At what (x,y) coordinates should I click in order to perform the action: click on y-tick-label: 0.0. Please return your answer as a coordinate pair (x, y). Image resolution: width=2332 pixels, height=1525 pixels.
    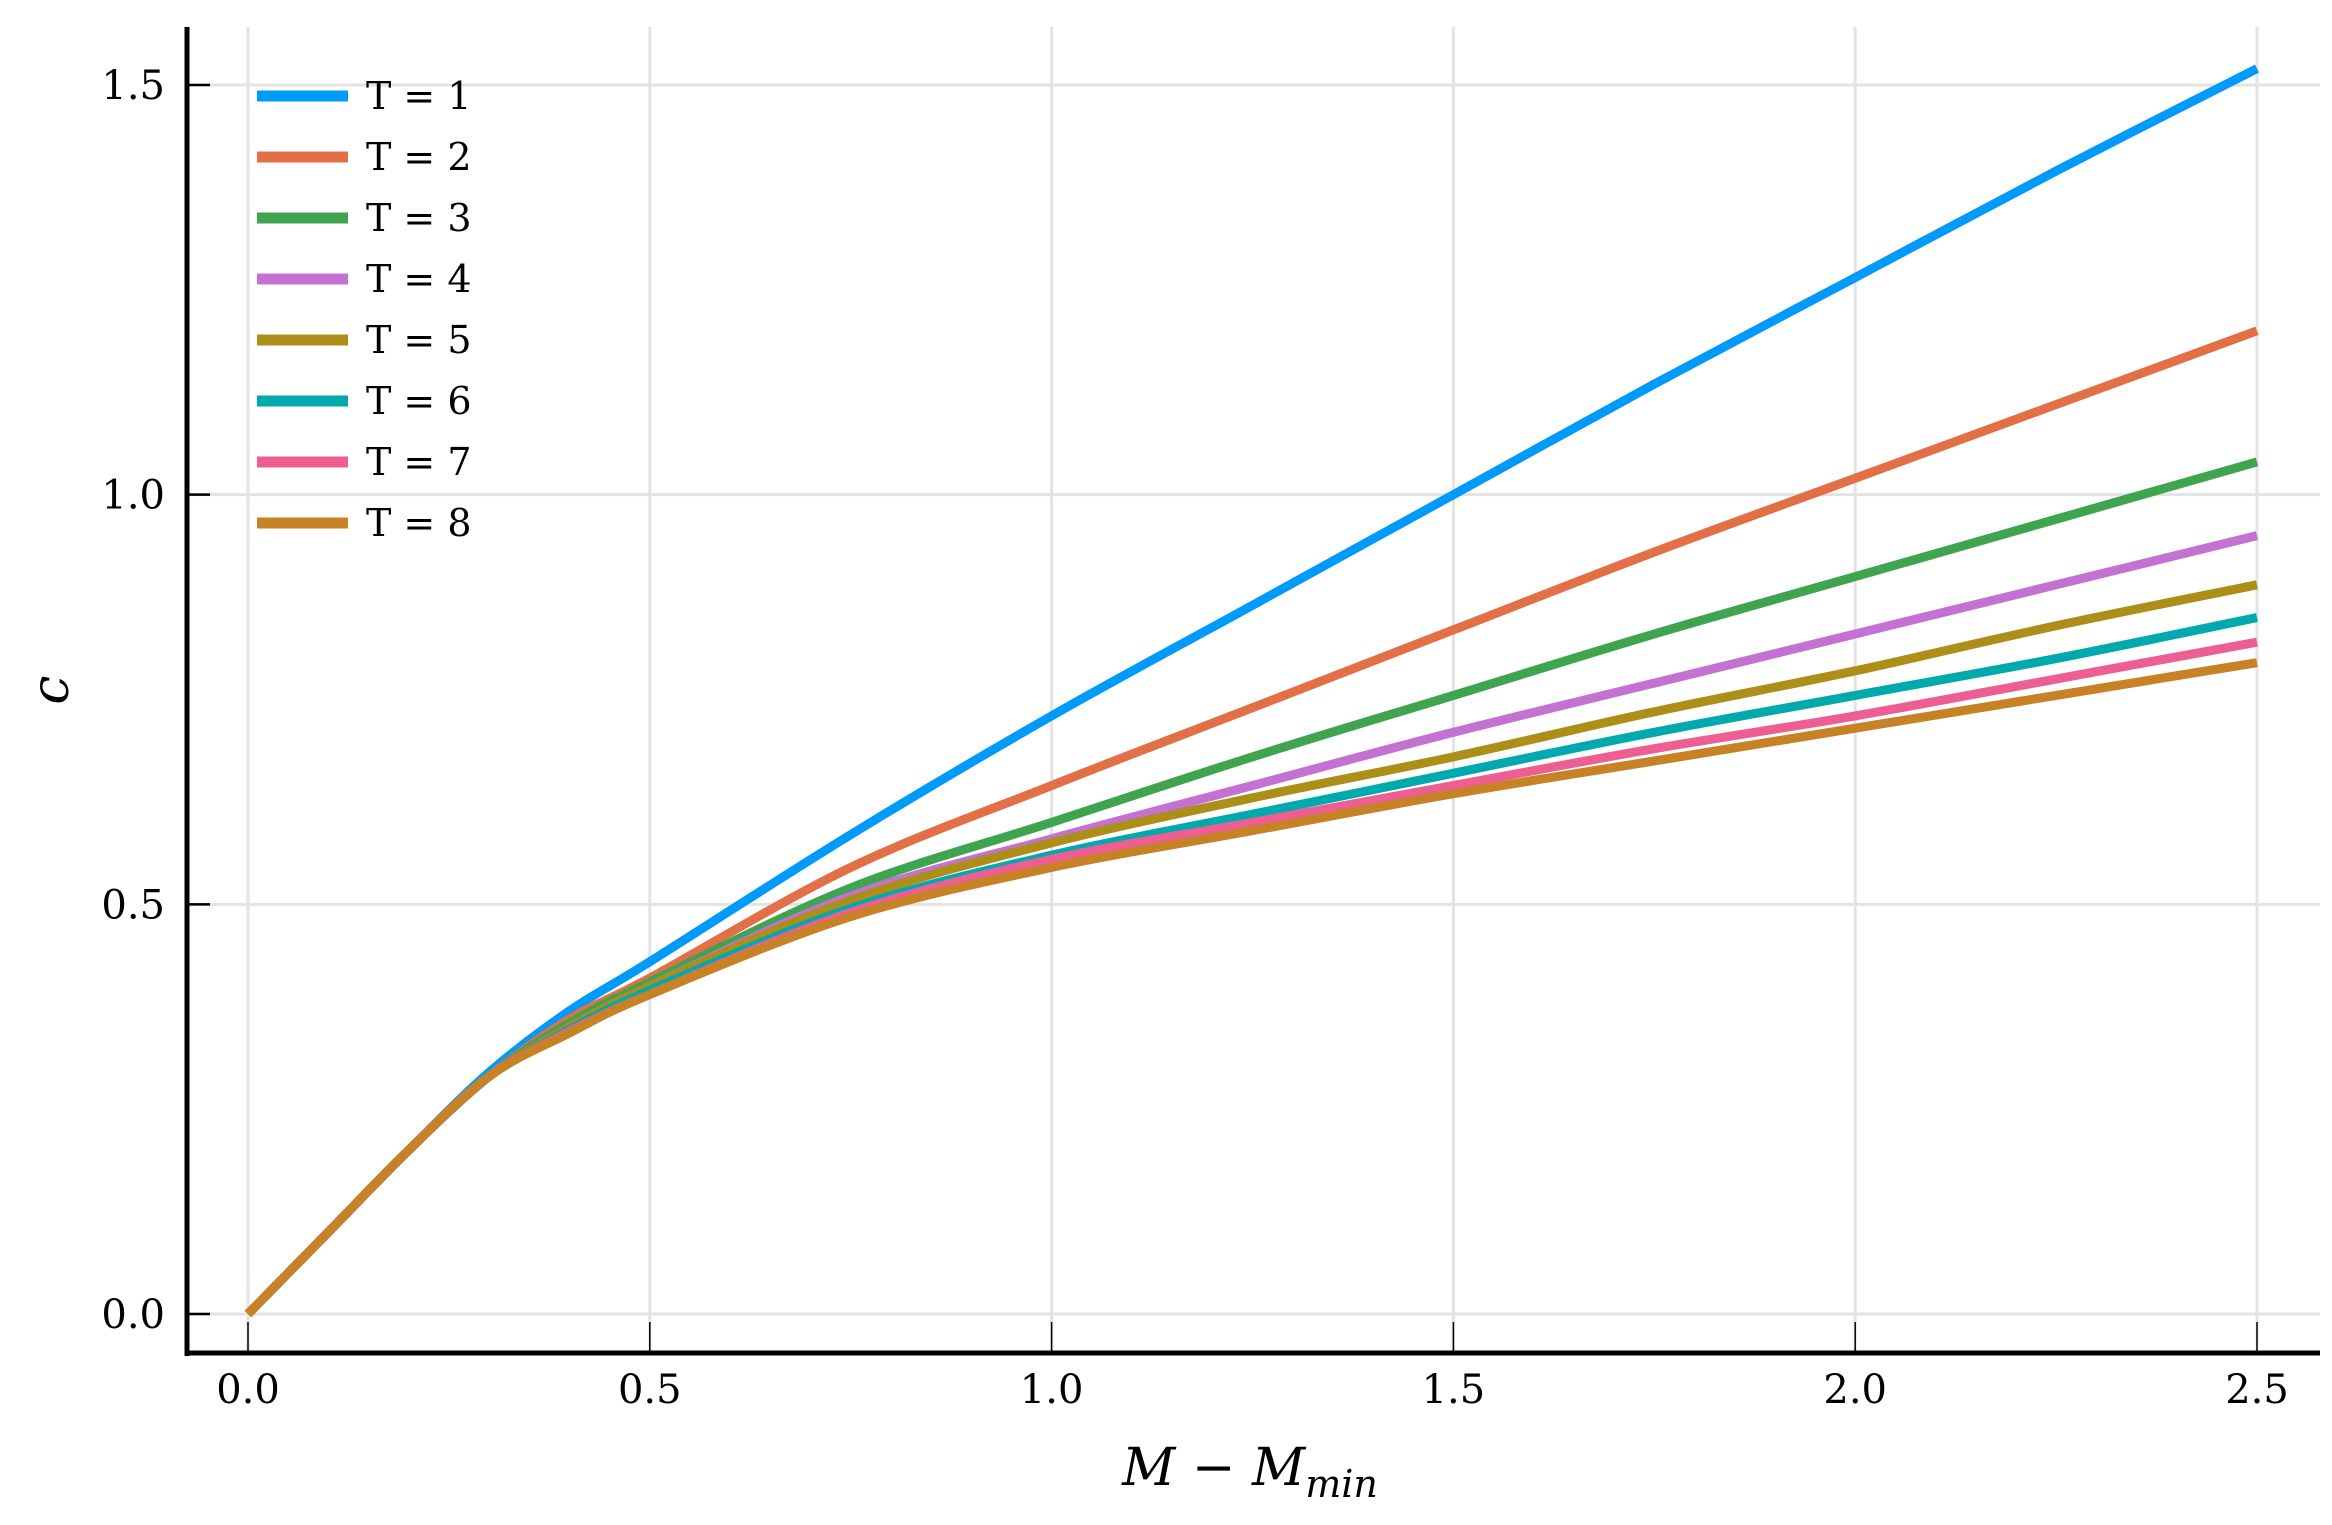
    Looking at the image, I should click on (133, 1315).